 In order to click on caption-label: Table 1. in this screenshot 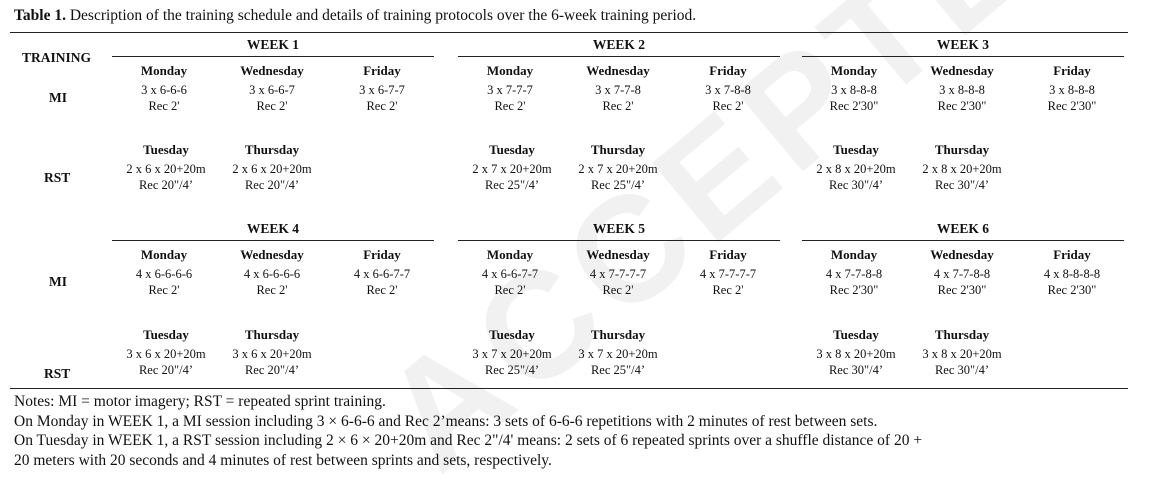, I will do `click(40, 15)`.